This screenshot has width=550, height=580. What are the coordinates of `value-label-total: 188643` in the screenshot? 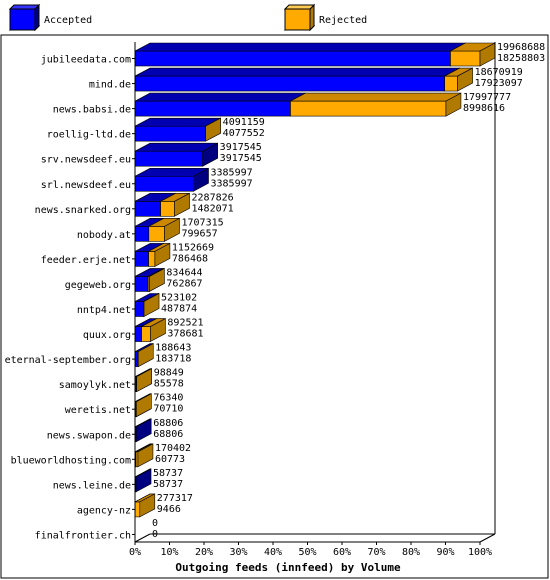 It's located at (173, 348).